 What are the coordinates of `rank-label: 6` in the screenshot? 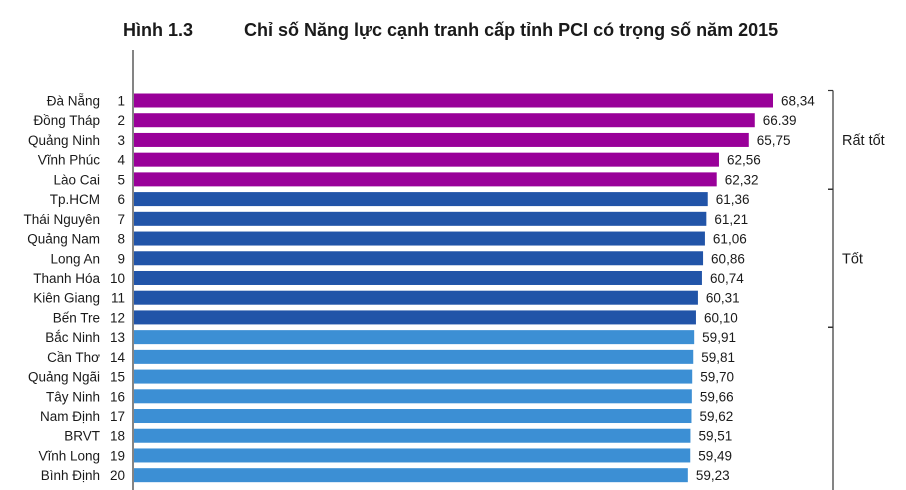 It's located at (121, 199).